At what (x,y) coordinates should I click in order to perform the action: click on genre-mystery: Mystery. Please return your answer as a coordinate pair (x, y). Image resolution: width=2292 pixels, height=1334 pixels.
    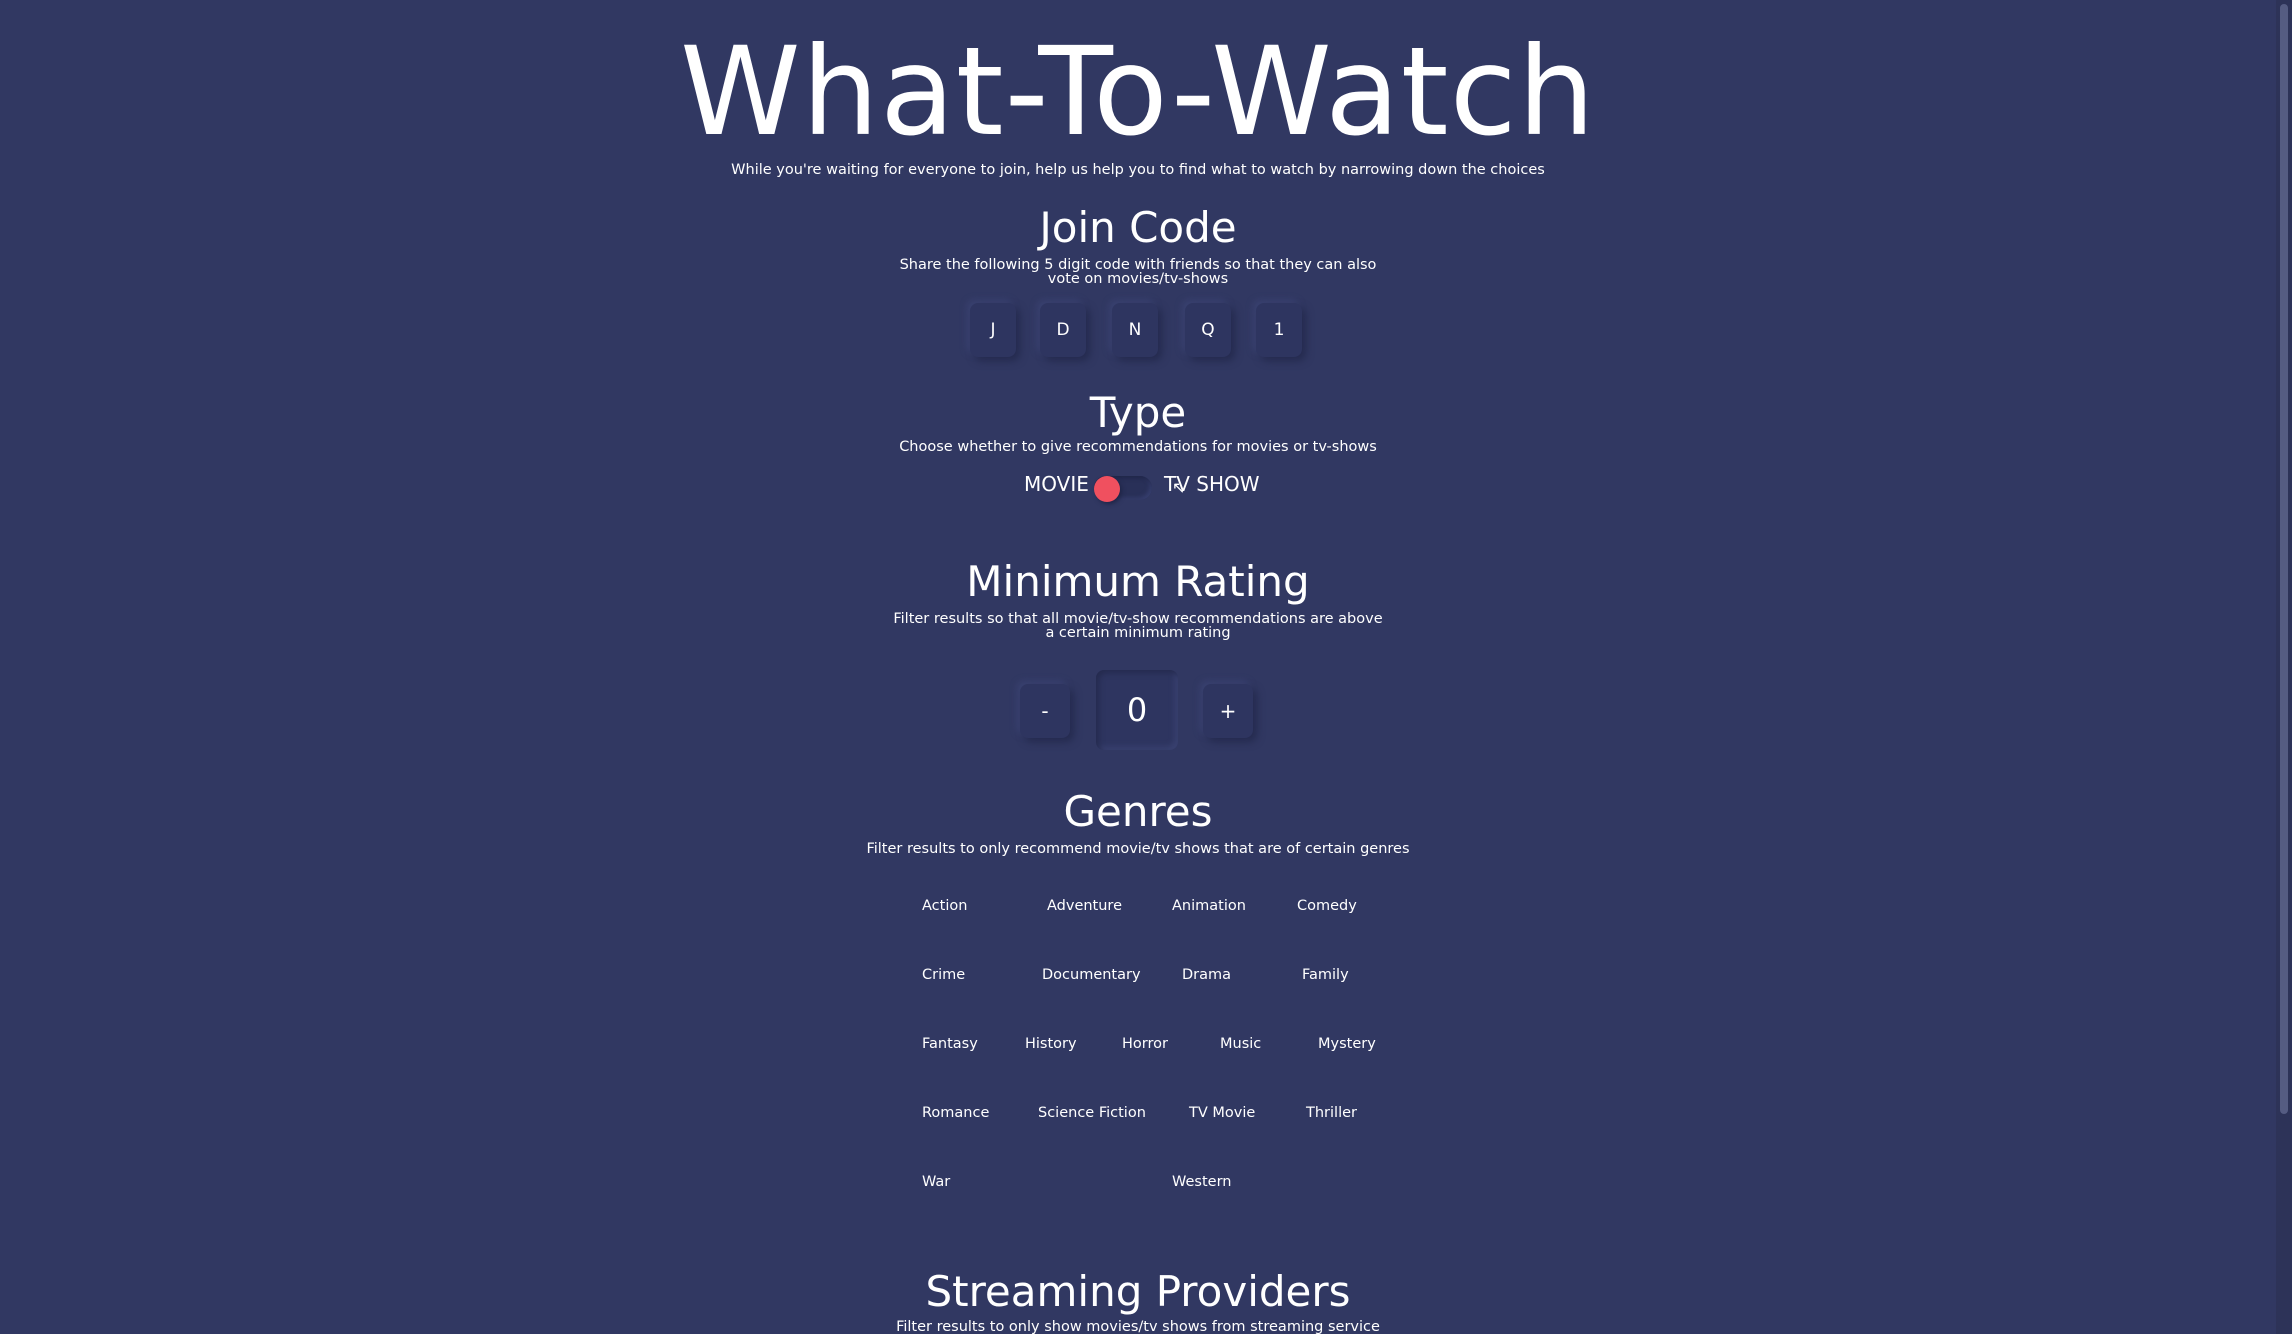
    Looking at the image, I should click on (1347, 1044).